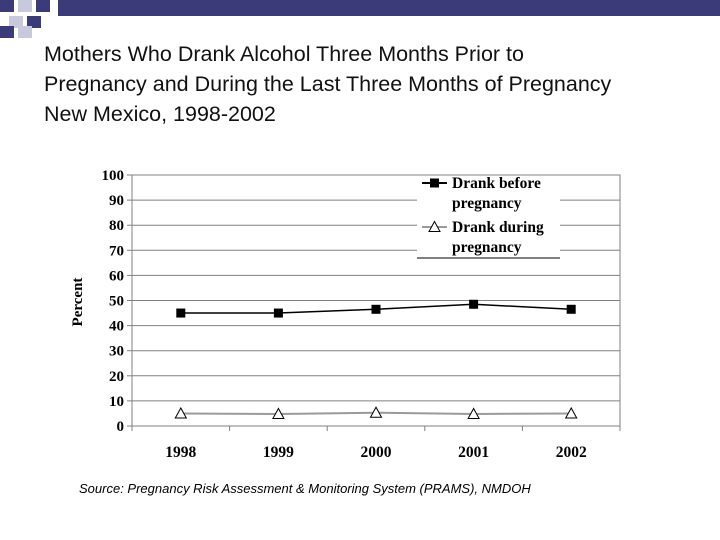  I want to click on y-tick-label: 40, so click(116, 327).